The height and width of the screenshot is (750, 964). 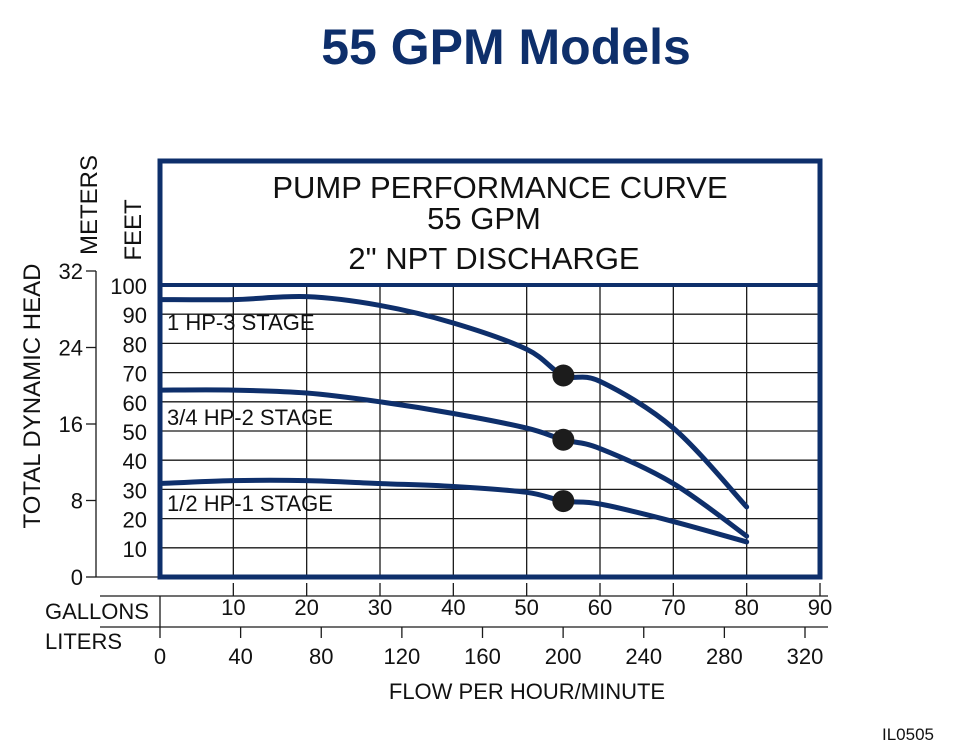 What do you see at coordinates (77, 577) in the screenshot?
I see `y2-tick-label: 0` at bounding box center [77, 577].